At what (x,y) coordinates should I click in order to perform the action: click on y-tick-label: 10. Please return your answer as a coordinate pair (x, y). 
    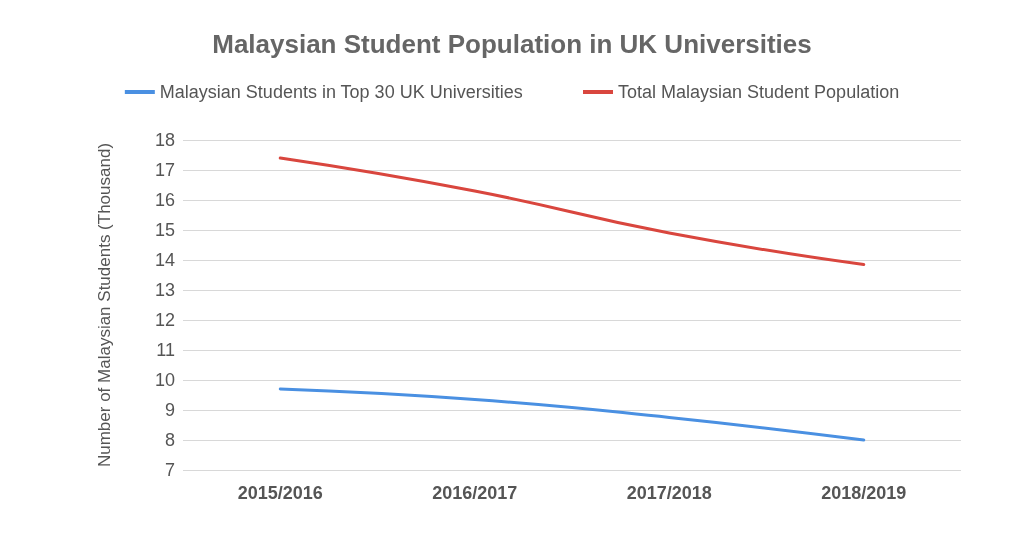
    Looking at the image, I should click on (164, 380).